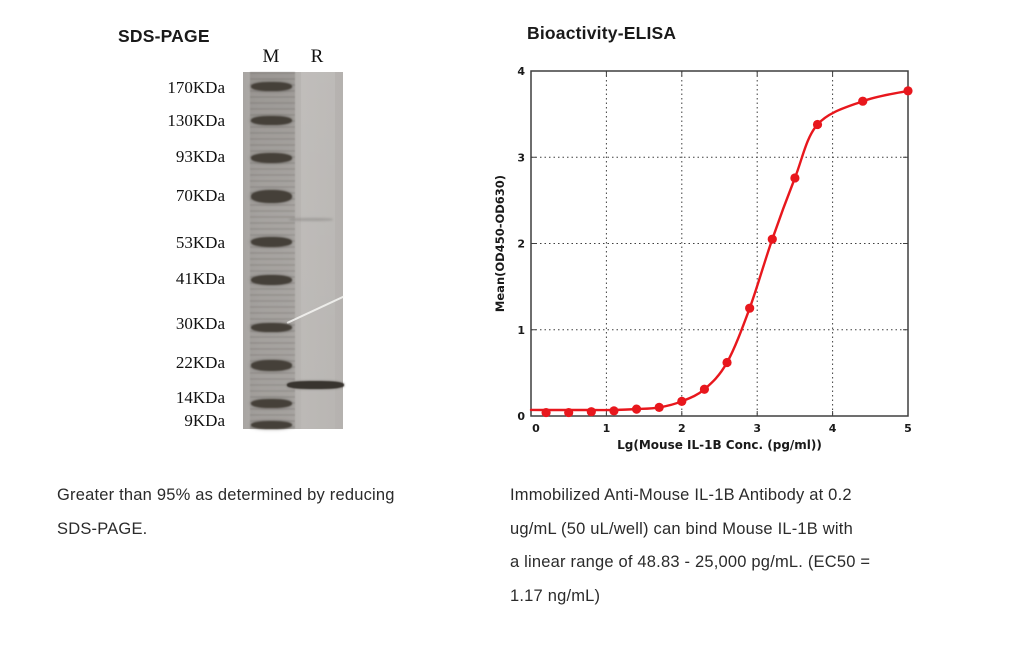  What do you see at coordinates (500, 243) in the screenshot?
I see `y-axis-label: Mean(OD450-OD630)` at bounding box center [500, 243].